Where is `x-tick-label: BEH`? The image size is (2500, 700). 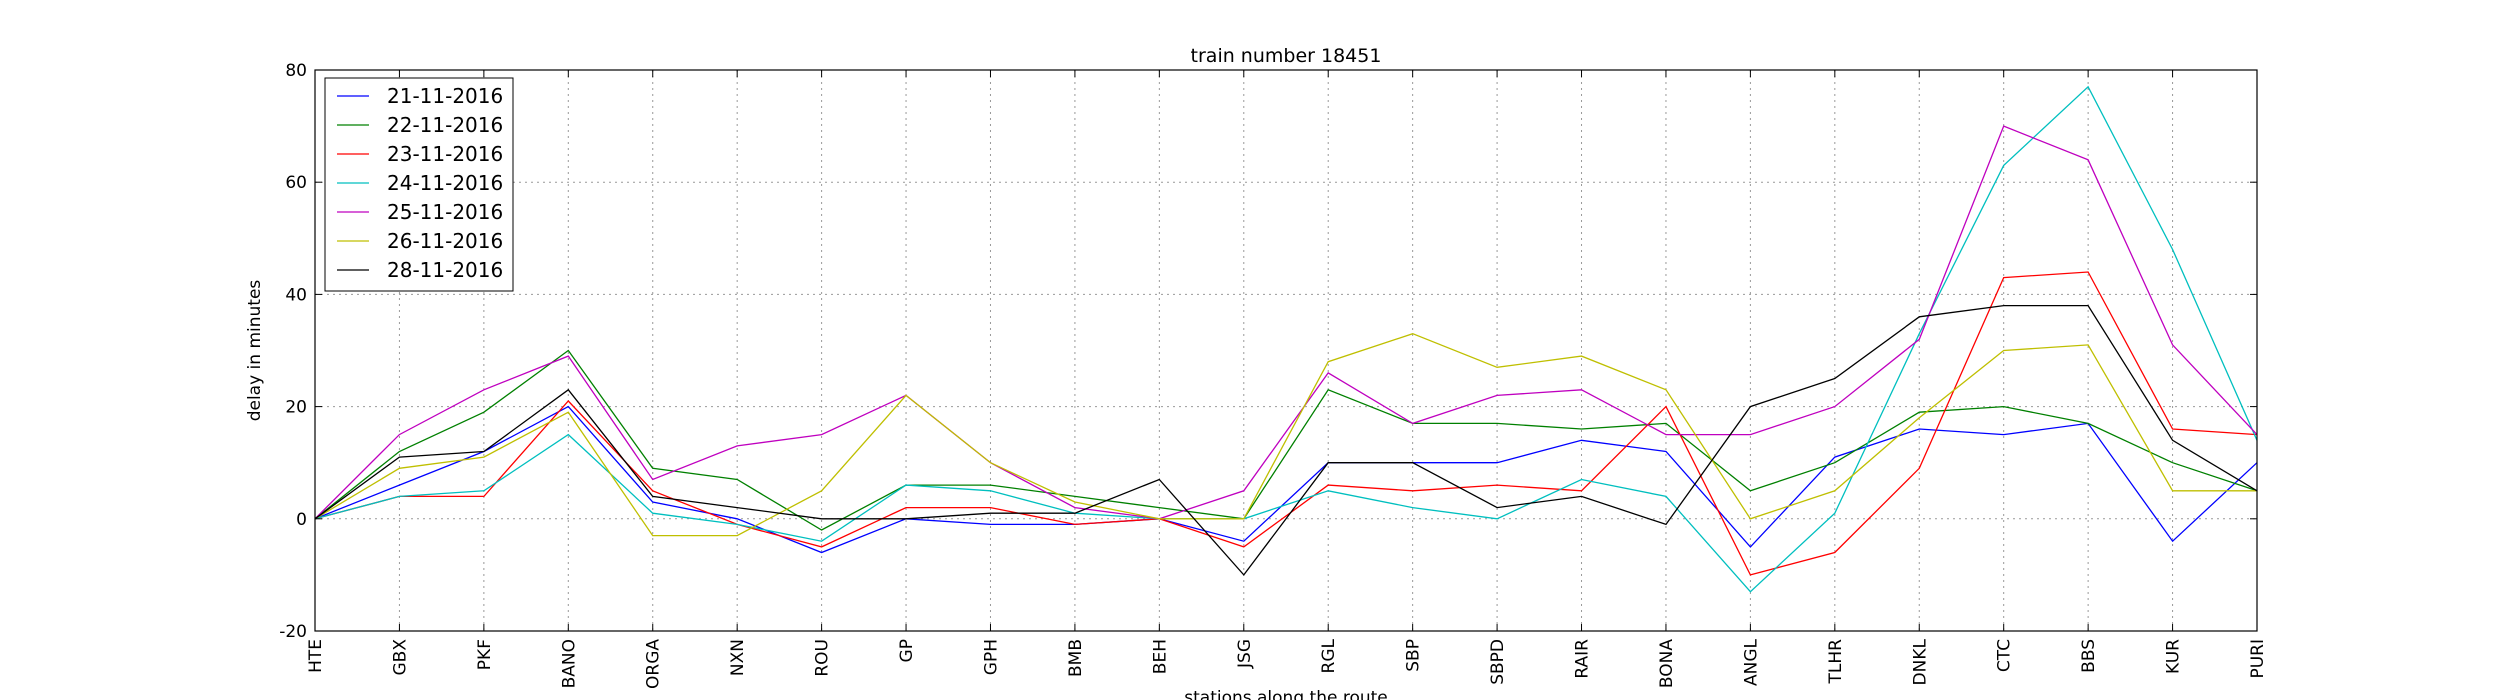
x-tick-label: BEH is located at coordinates (1160, 656).